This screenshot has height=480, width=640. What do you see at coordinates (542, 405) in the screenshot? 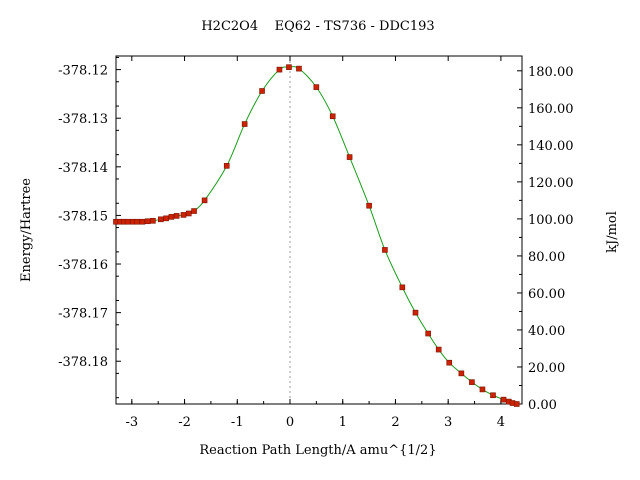
I see `right-tick-label: 0.00` at bounding box center [542, 405].